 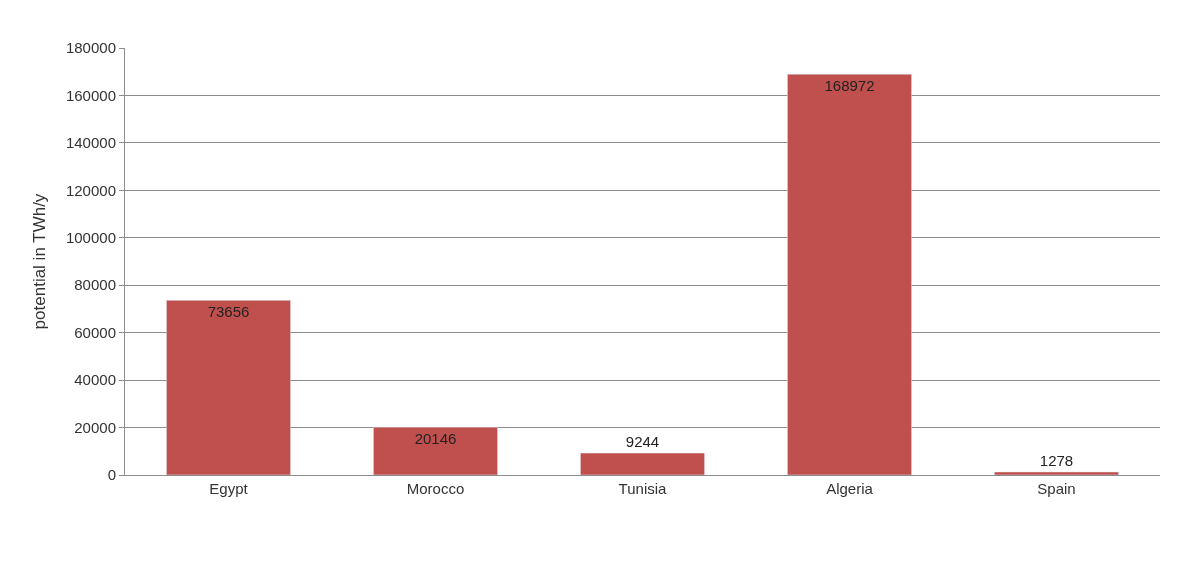 I want to click on y-tick-label: 40000, so click(x=95, y=380).